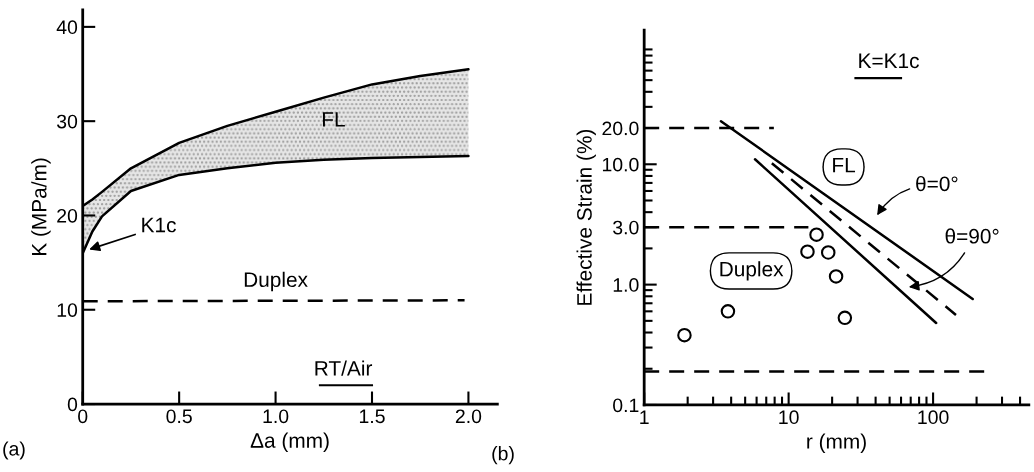 The width and height of the screenshot is (1034, 472). What do you see at coordinates (468, 416) in the screenshot?
I see `x-tick-label: 2.0` at bounding box center [468, 416].